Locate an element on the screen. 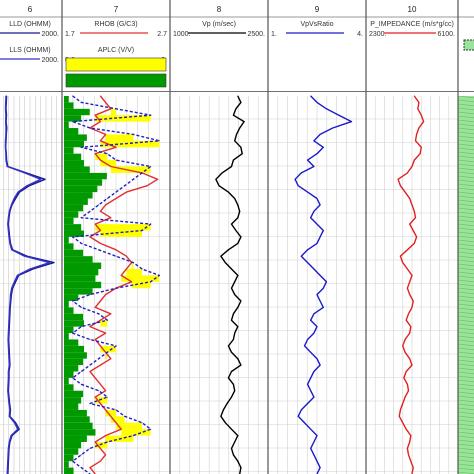 Image resolution: width=474 pixels, height=474 pixels. curve-min-label: 2300. is located at coordinates (378, 34).